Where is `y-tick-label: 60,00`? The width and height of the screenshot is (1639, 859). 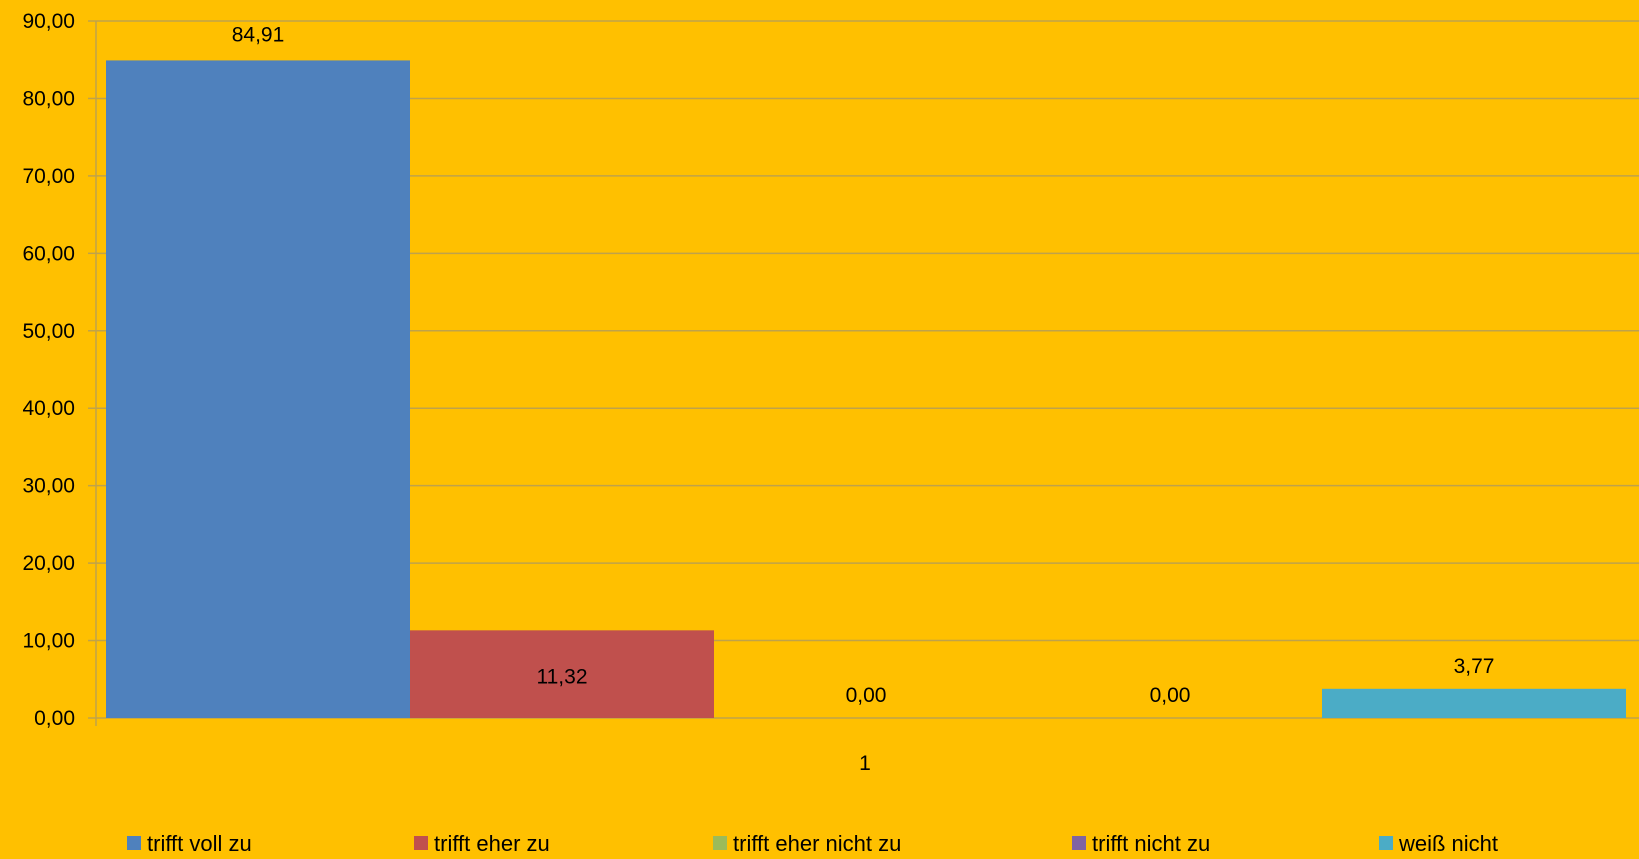 y-tick-label: 60,00 is located at coordinates (48, 253).